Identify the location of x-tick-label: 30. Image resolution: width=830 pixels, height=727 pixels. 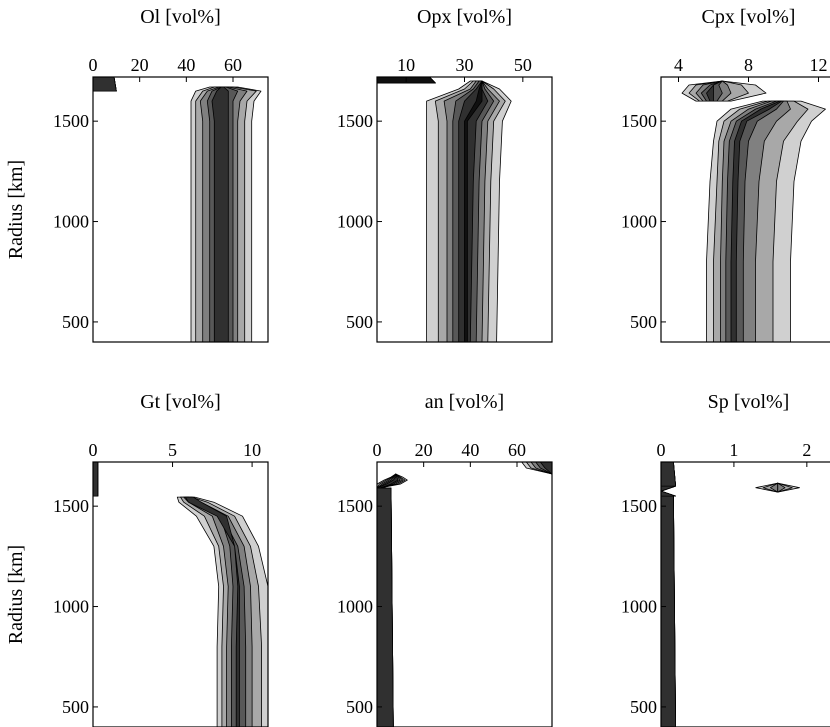
(465, 65).